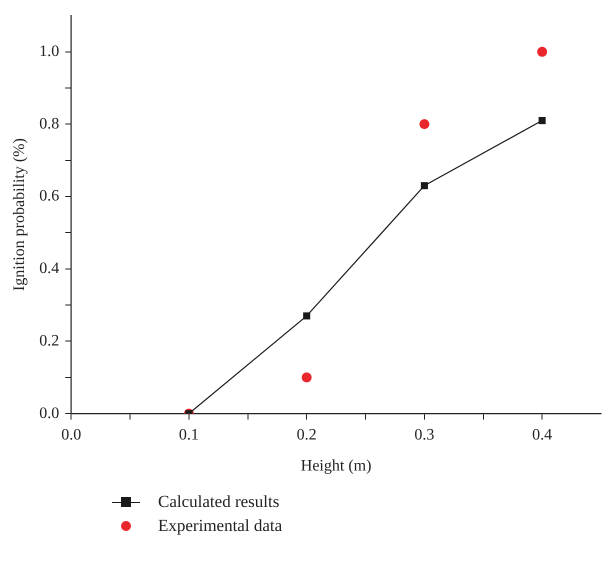  I want to click on y-axis-title: Ignition probability (%), so click(19, 215).